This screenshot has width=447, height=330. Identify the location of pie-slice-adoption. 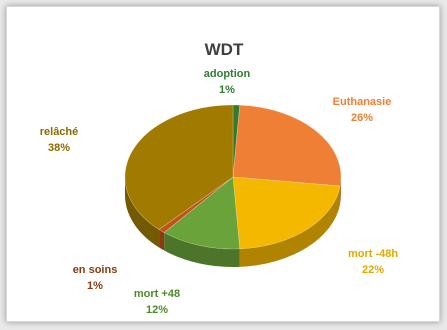
(236, 141).